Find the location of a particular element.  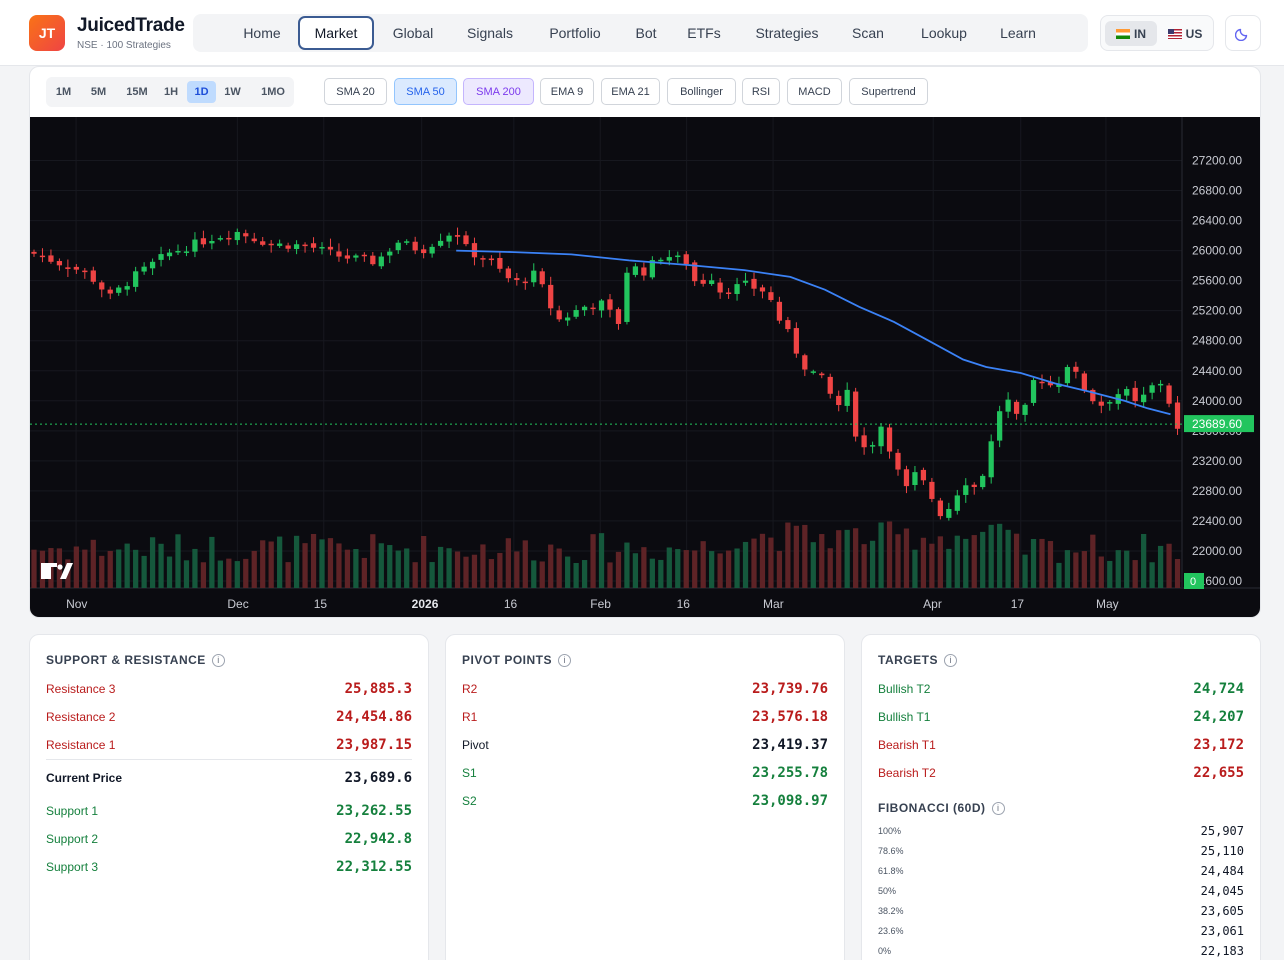

nav-market: Market is located at coordinates (336, 33).